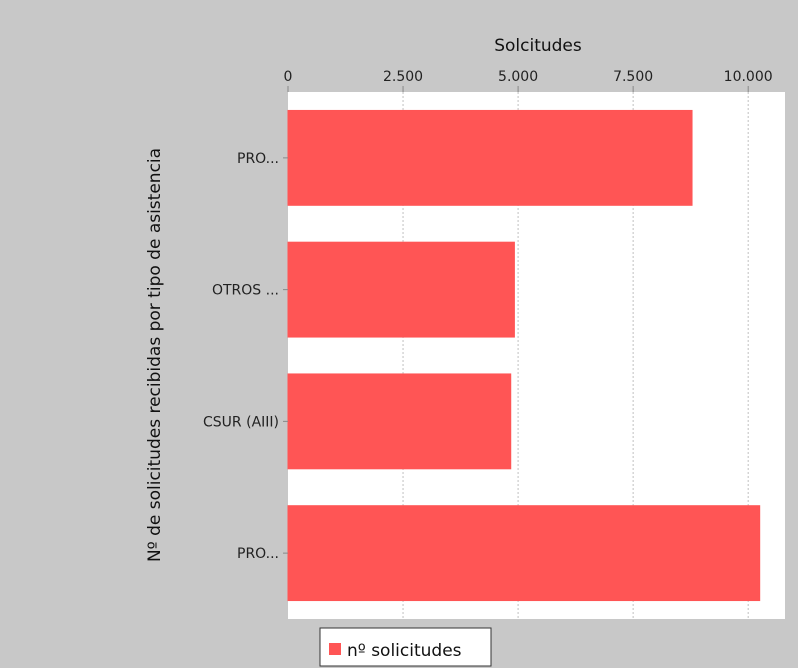 The width and height of the screenshot is (798, 668). I want to click on legend-box, so click(405, 647).